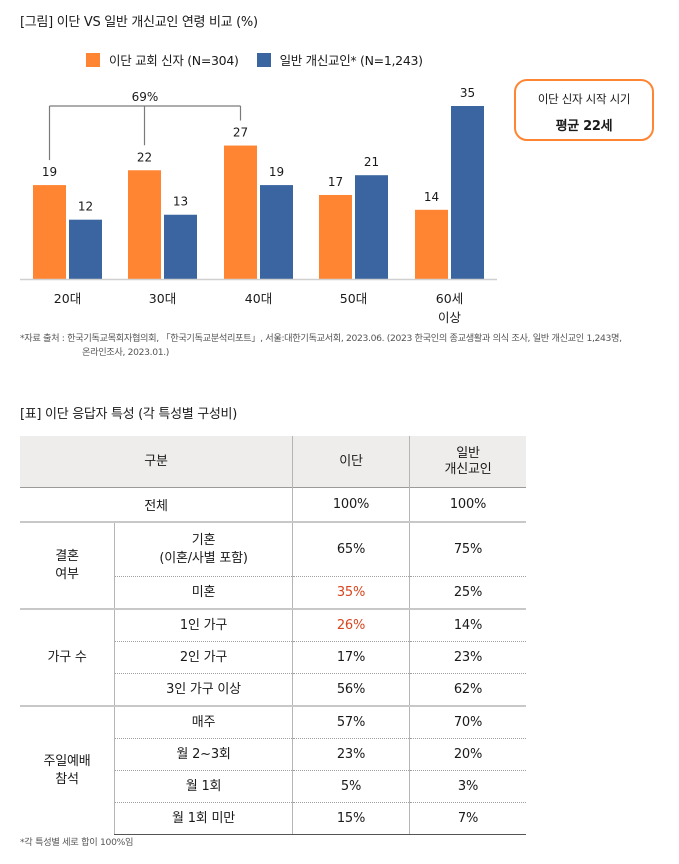 The width and height of the screenshot is (679, 864). I want to click on group-label-line1: 가구 수, so click(67, 657).